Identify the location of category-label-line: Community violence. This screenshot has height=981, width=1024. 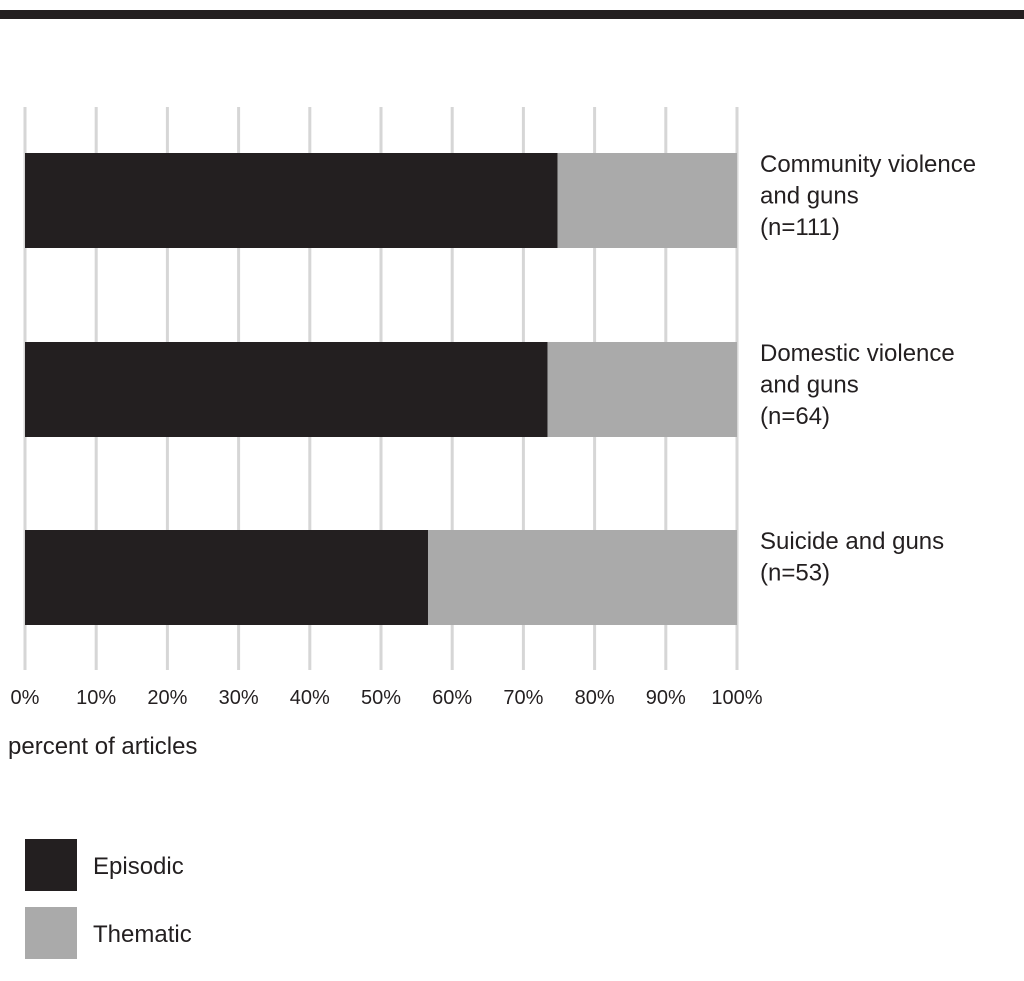
(868, 164).